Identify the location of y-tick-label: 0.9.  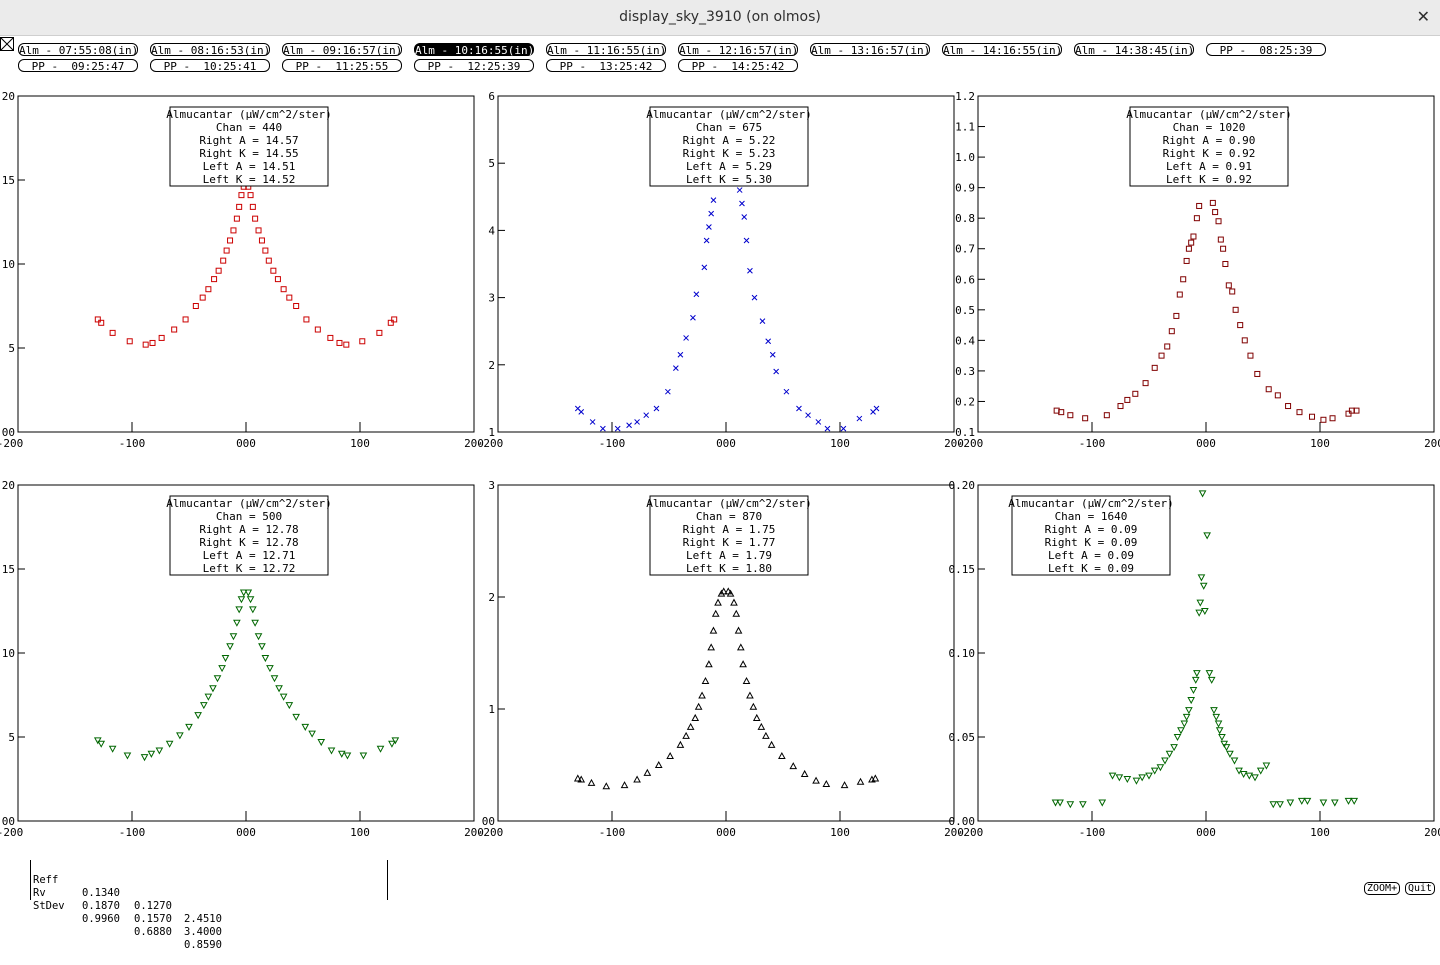
(965, 188).